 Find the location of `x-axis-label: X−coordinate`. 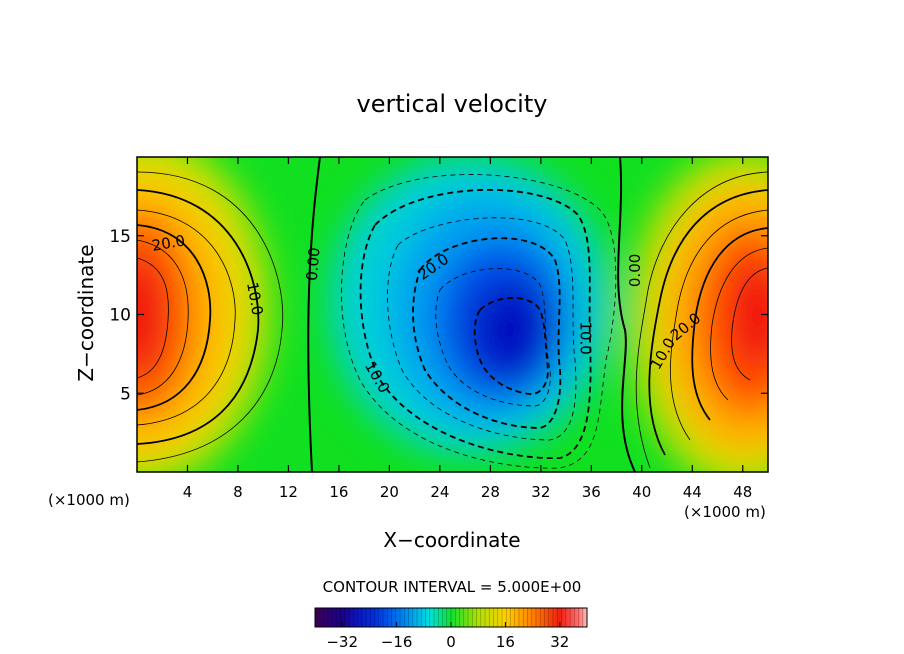

x-axis-label: X−coordinate is located at coordinates (451, 540).